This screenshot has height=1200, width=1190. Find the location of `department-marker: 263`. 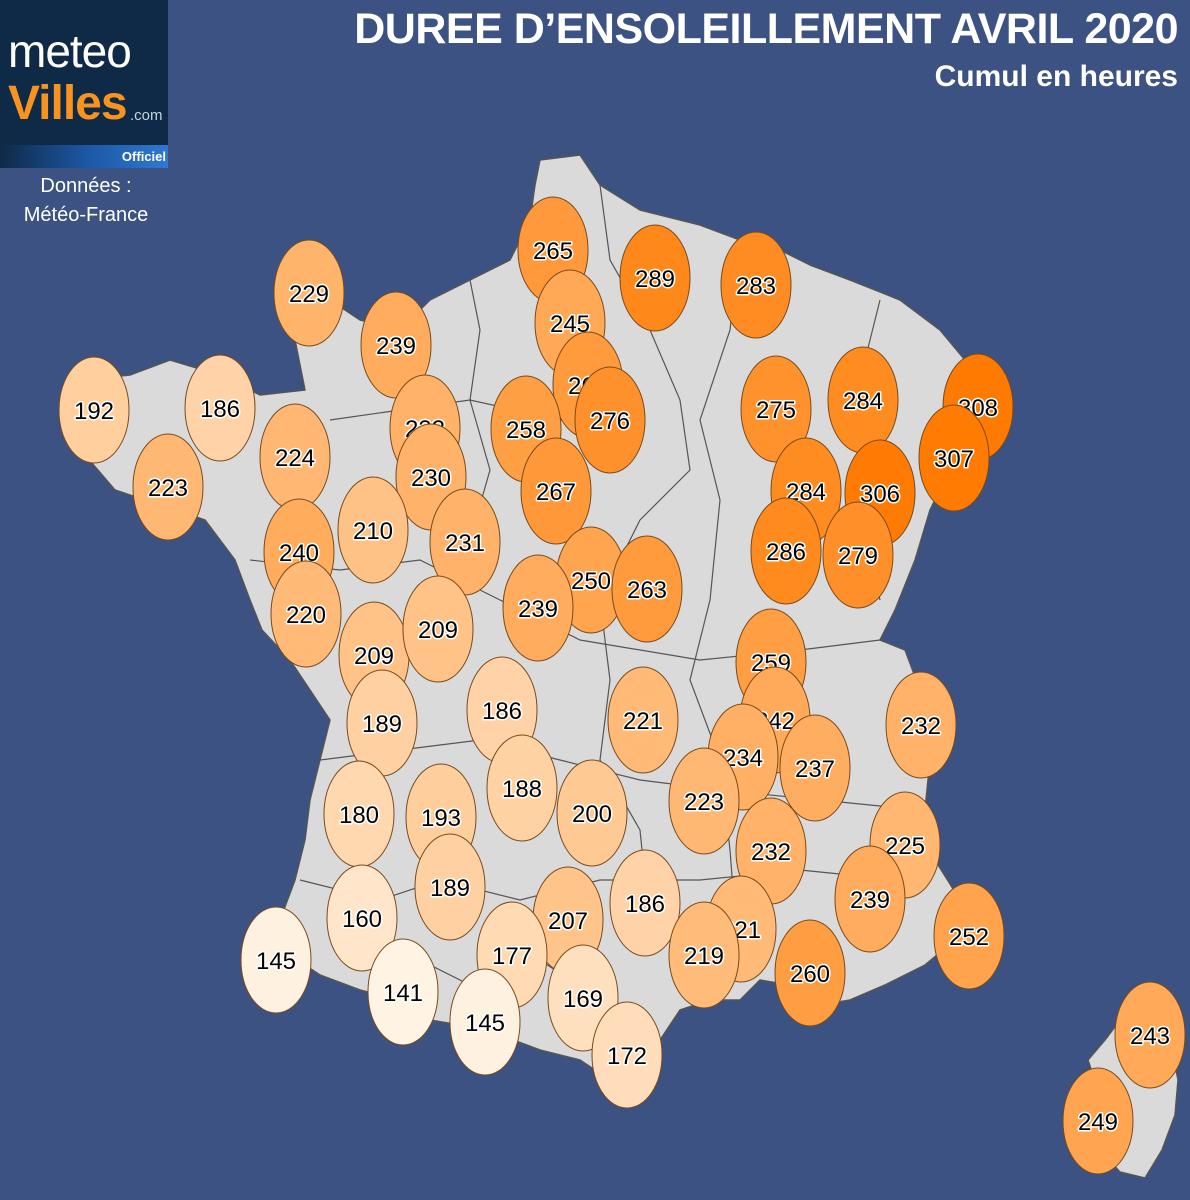

department-marker: 263 is located at coordinates (647, 589).